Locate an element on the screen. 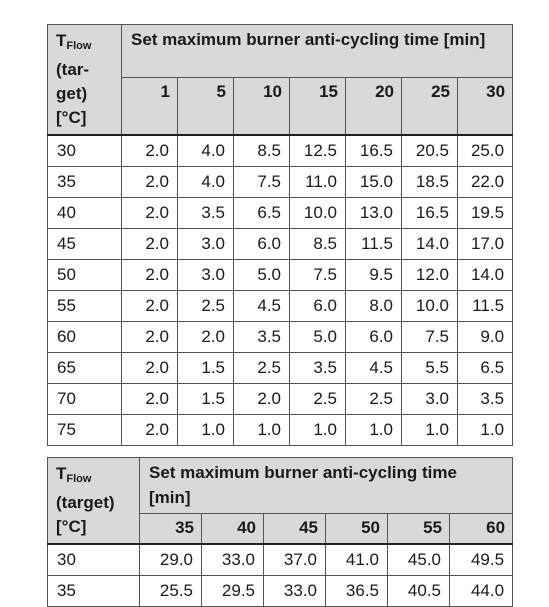  value-cell: 5.5 is located at coordinates (429, 368).